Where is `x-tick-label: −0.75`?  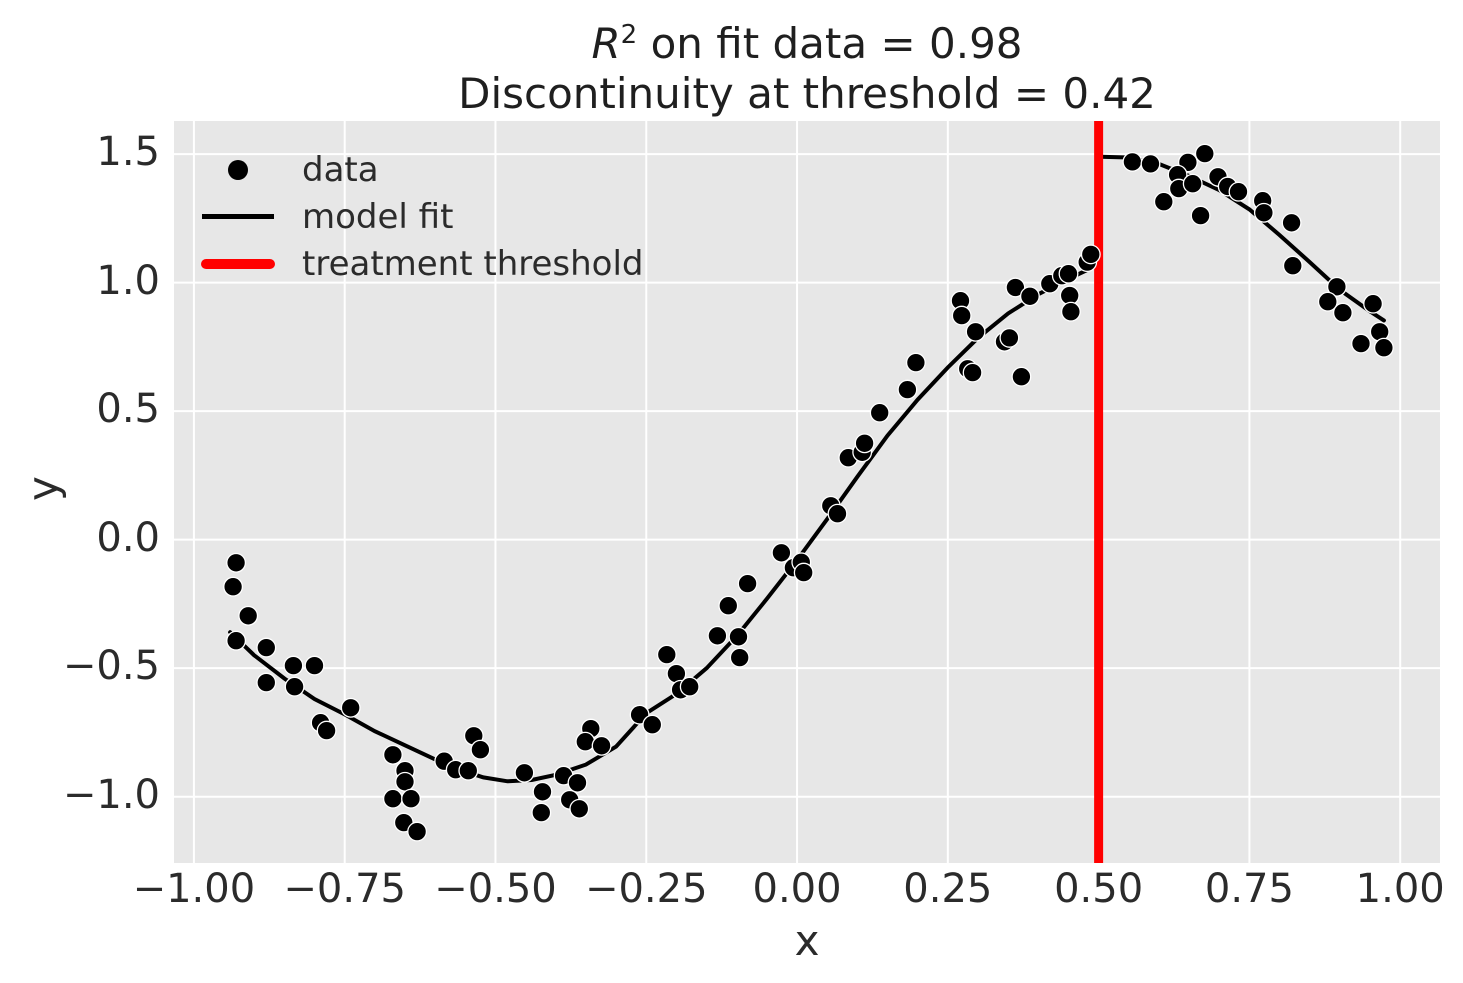 x-tick-label: −0.75 is located at coordinates (344, 889).